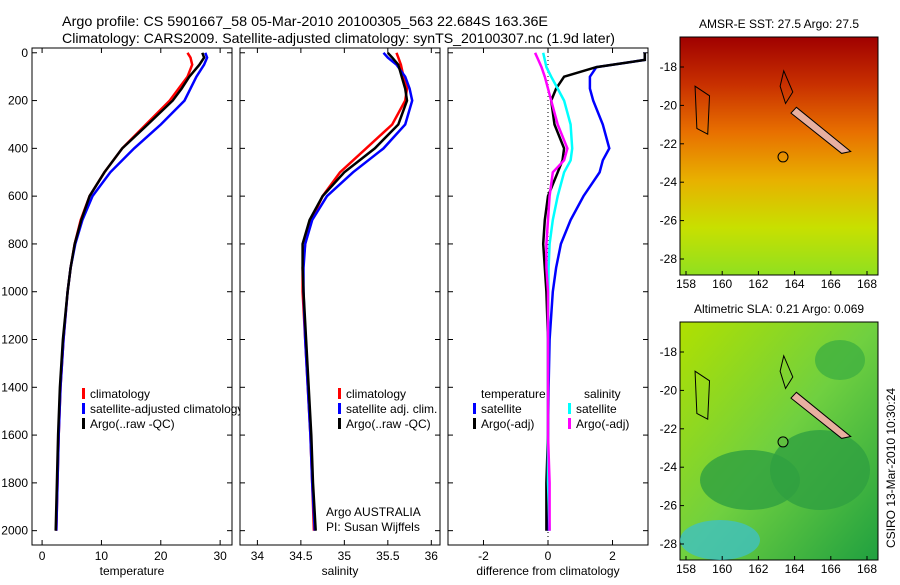 The height and width of the screenshot is (585, 900). What do you see at coordinates (779, 24) in the screenshot?
I see `map-title: AMSR-E SST: 27.5 Argo: 27.5` at bounding box center [779, 24].